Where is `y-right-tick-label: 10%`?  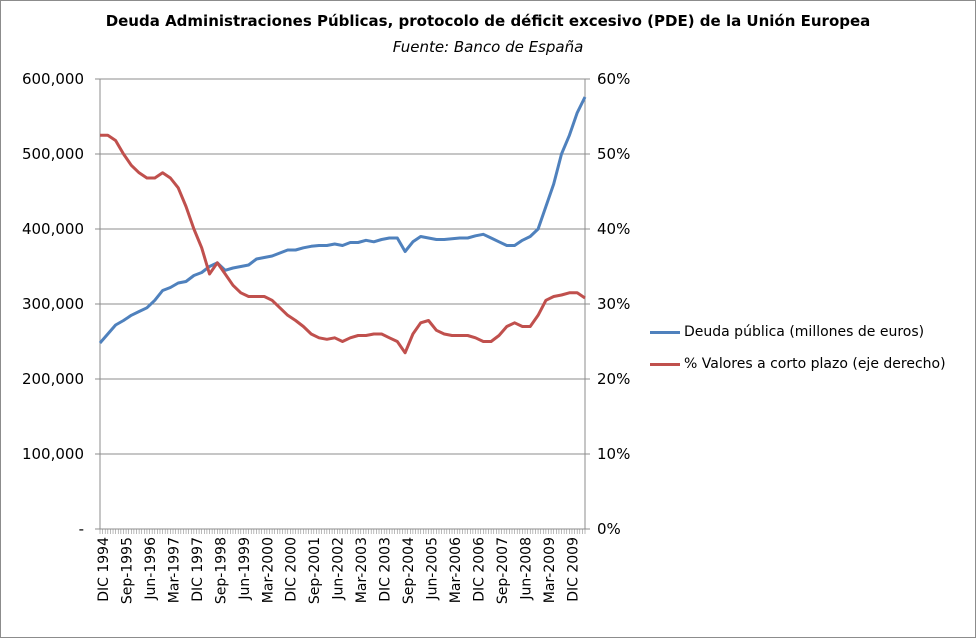
y-right-tick-label: 10% is located at coordinates (613, 454).